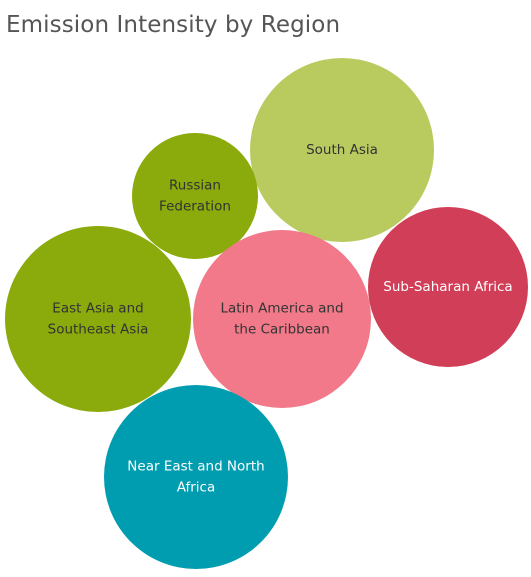 The image size is (531, 577). What do you see at coordinates (196, 488) in the screenshot?
I see `bubble-label-near-east-and-north-africa-line-2: Africa` at bounding box center [196, 488].